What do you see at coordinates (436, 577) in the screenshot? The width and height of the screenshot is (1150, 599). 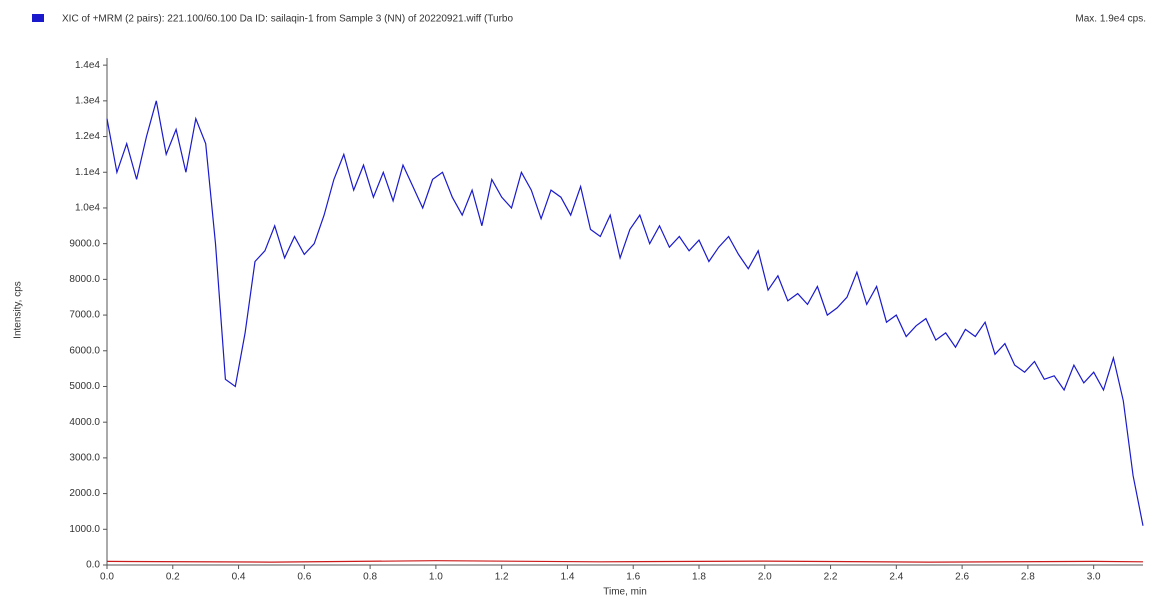 I see `x-tick-label: 1.0` at bounding box center [436, 577].